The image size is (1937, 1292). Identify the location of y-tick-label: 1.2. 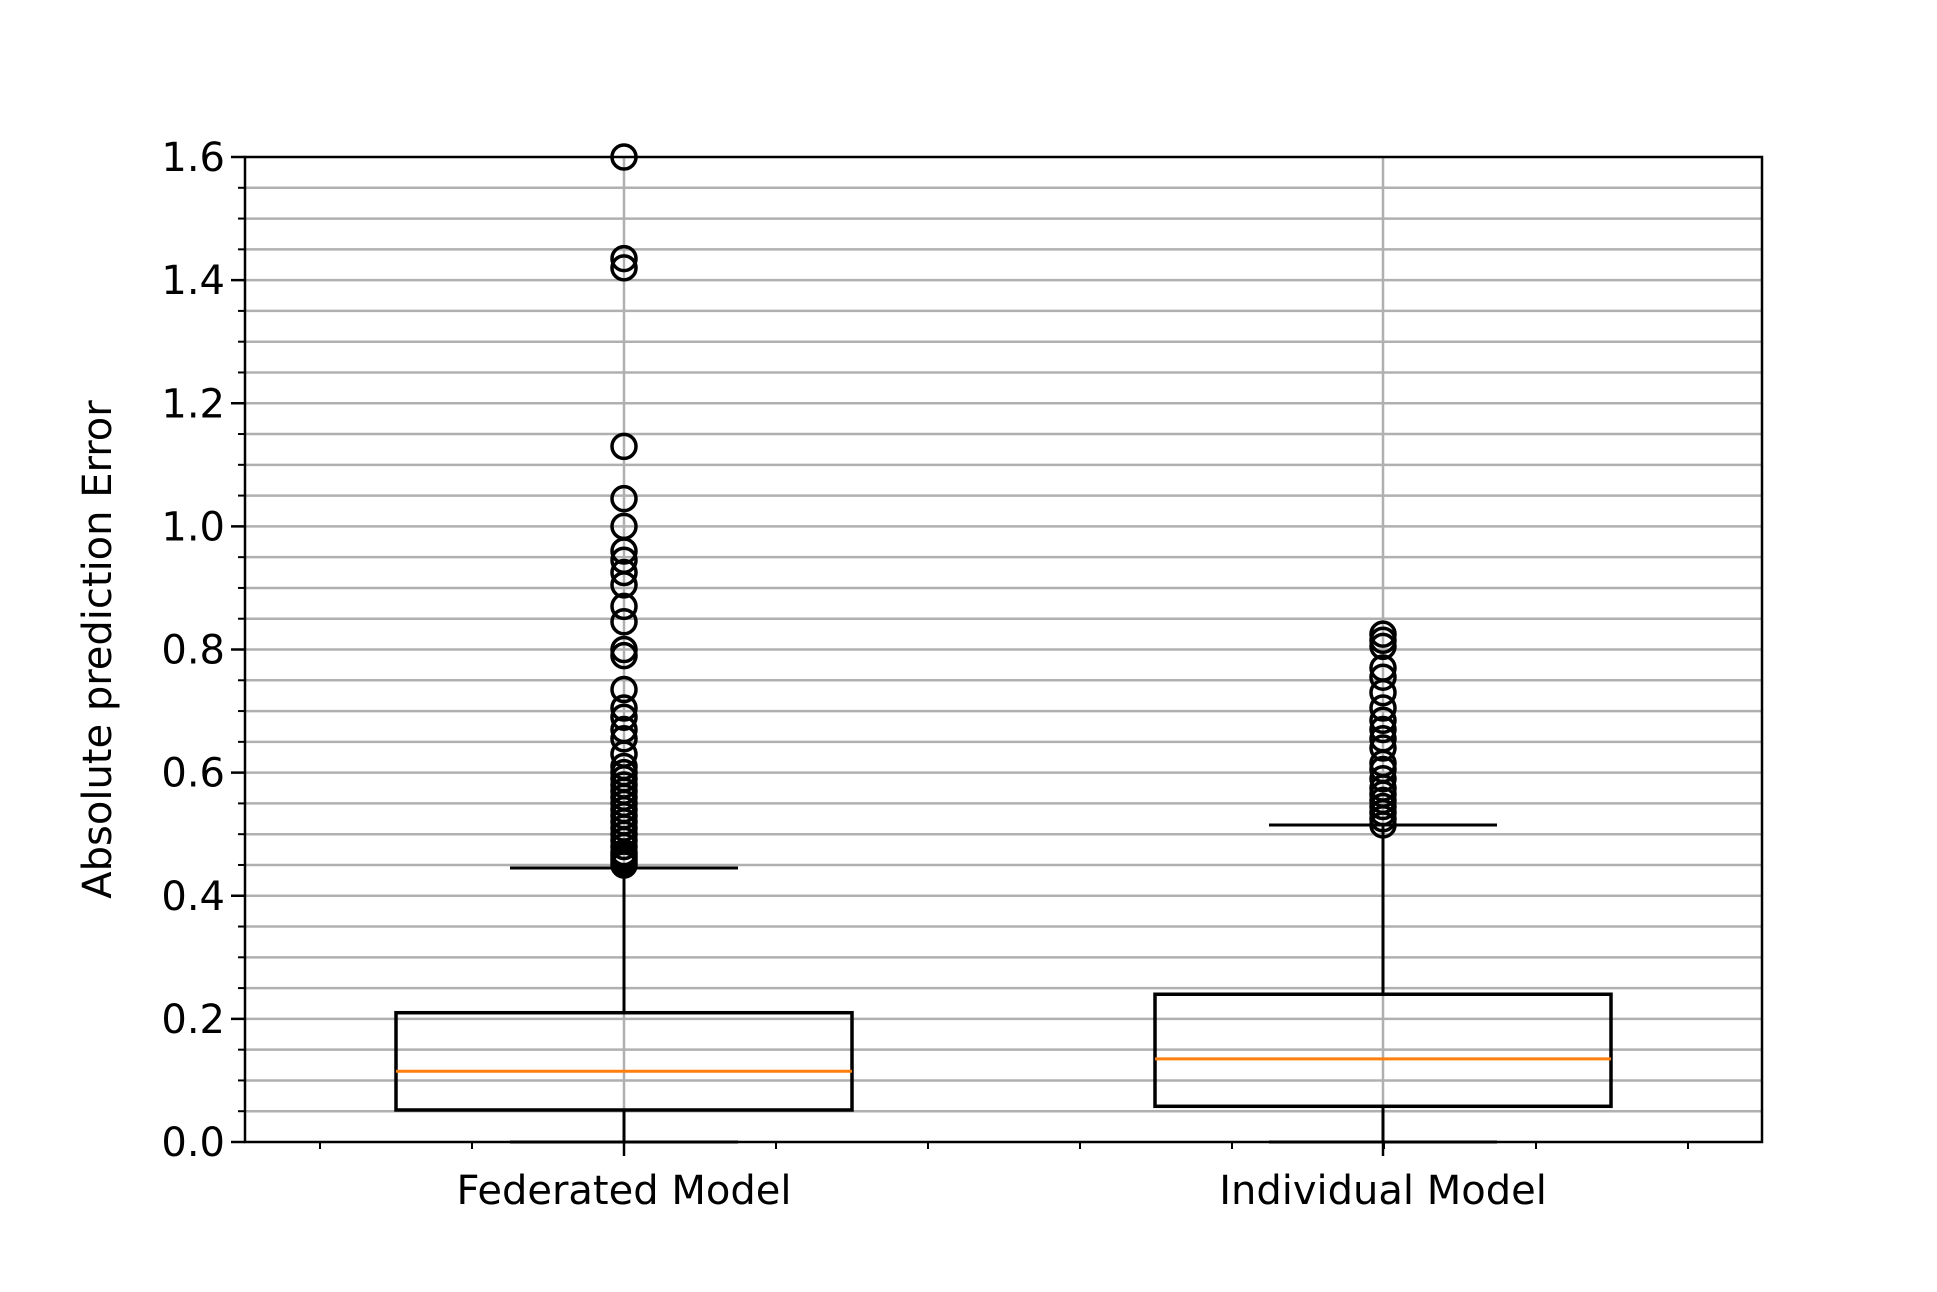
(193, 404).